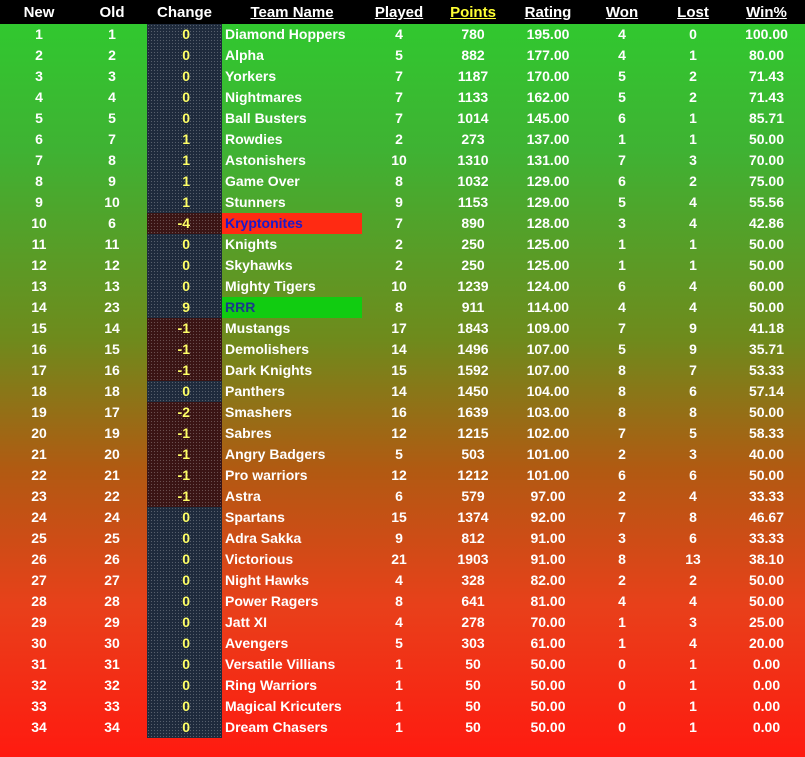 This screenshot has width=805, height=757. Describe the element at coordinates (399, 370) in the screenshot. I see `played-cell: 15` at that location.